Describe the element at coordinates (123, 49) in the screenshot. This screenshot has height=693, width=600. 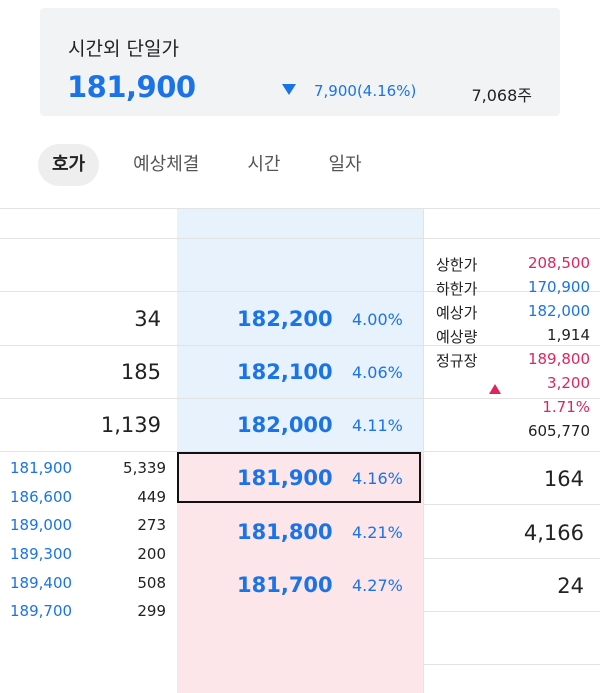
I see `session-title: 시간외 단일가` at that location.